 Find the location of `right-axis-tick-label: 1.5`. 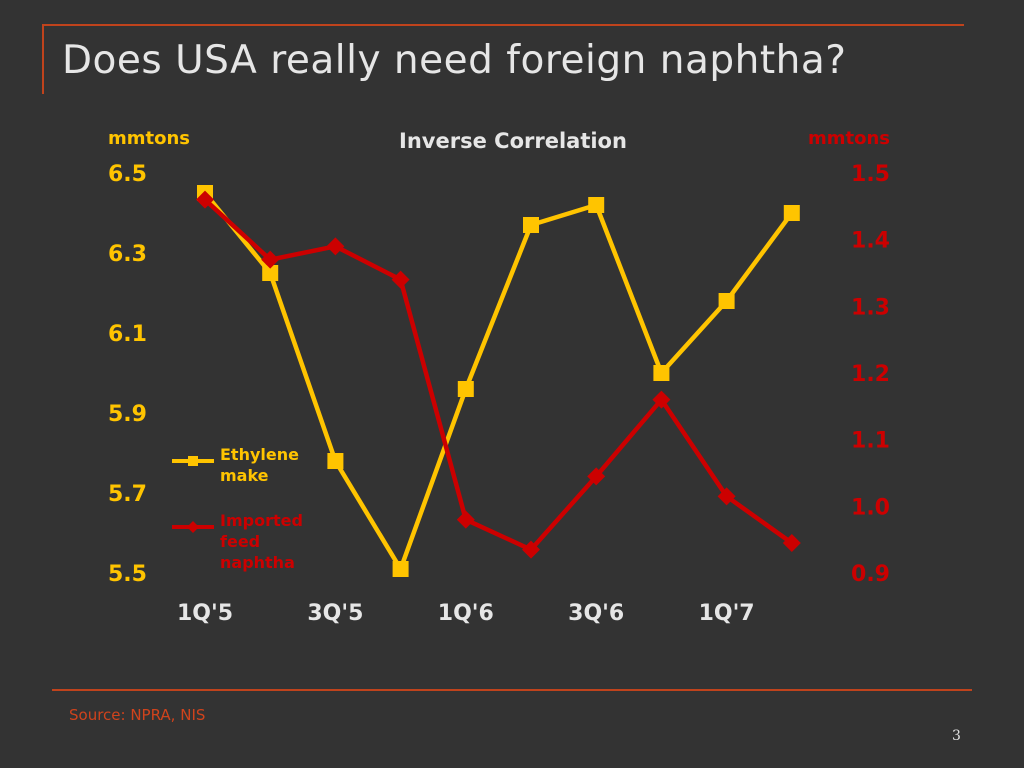

right-axis-tick-label: 1.5 is located at coordinates (870, 174).